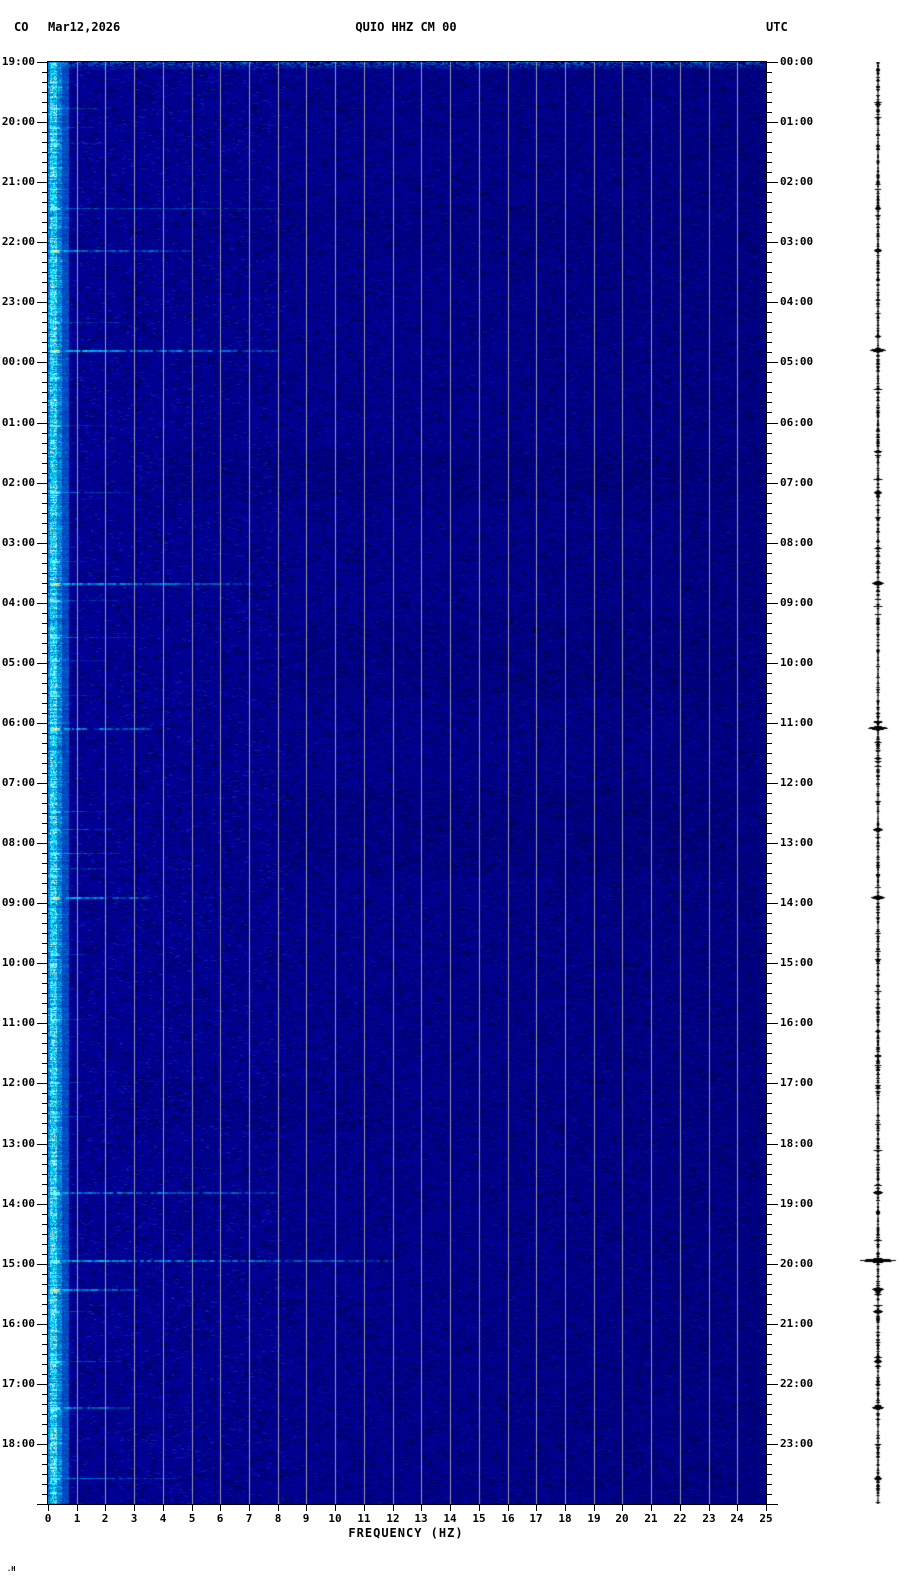 This screenshot has height=1584, width=922. What do you see at coordinates (709, 1518) in the screenshot?
I see `freq-tick-label: 23` at bounding box center [709, 1518].